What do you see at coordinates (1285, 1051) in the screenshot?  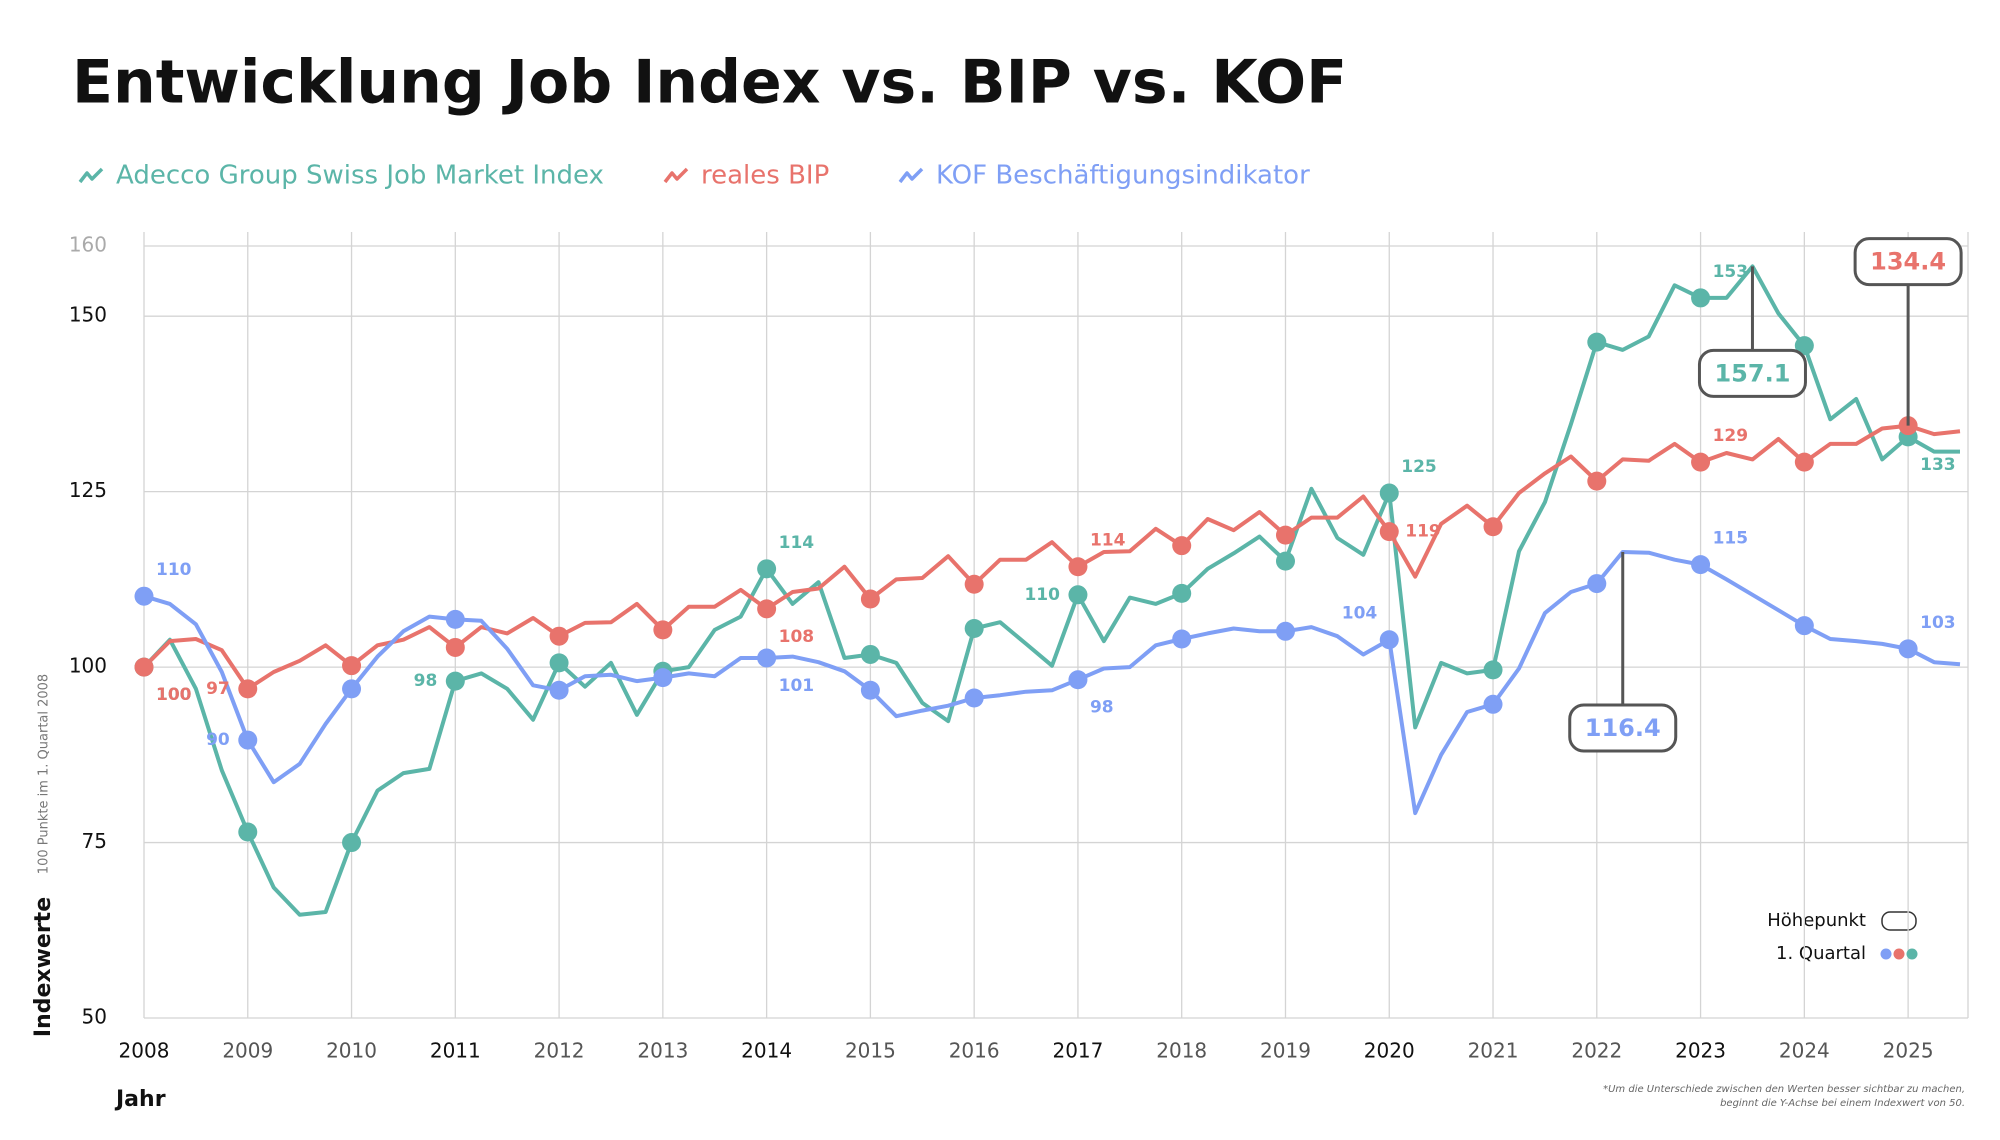 I see `x-tick-label: 2019` at bounding box center [1285, 1051].